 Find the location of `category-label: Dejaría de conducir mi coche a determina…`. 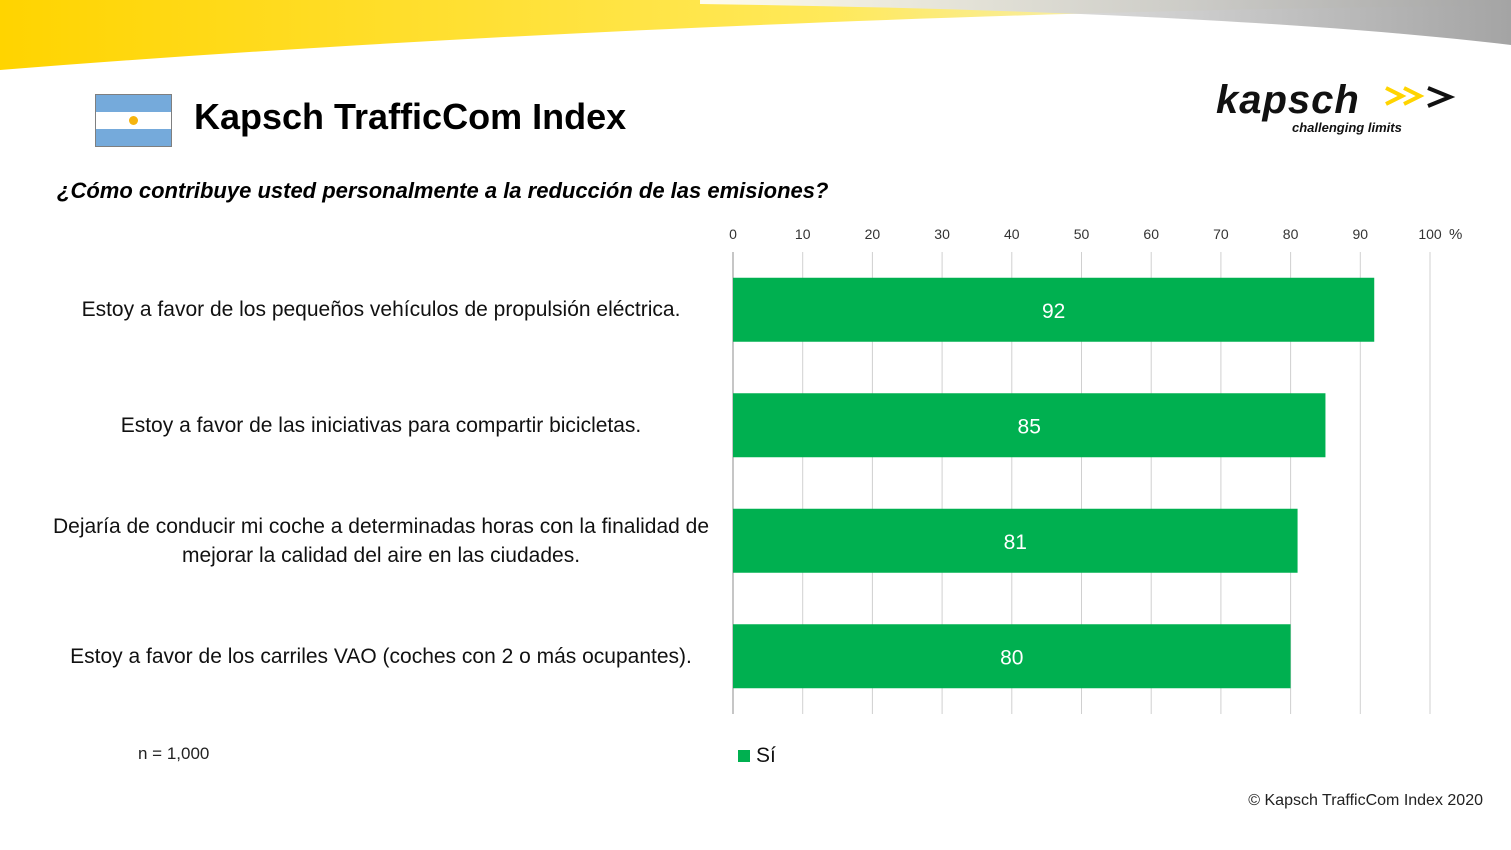

category-label: Dejaría de conducir mi coche a determina… is located at coordinates (381, 540).